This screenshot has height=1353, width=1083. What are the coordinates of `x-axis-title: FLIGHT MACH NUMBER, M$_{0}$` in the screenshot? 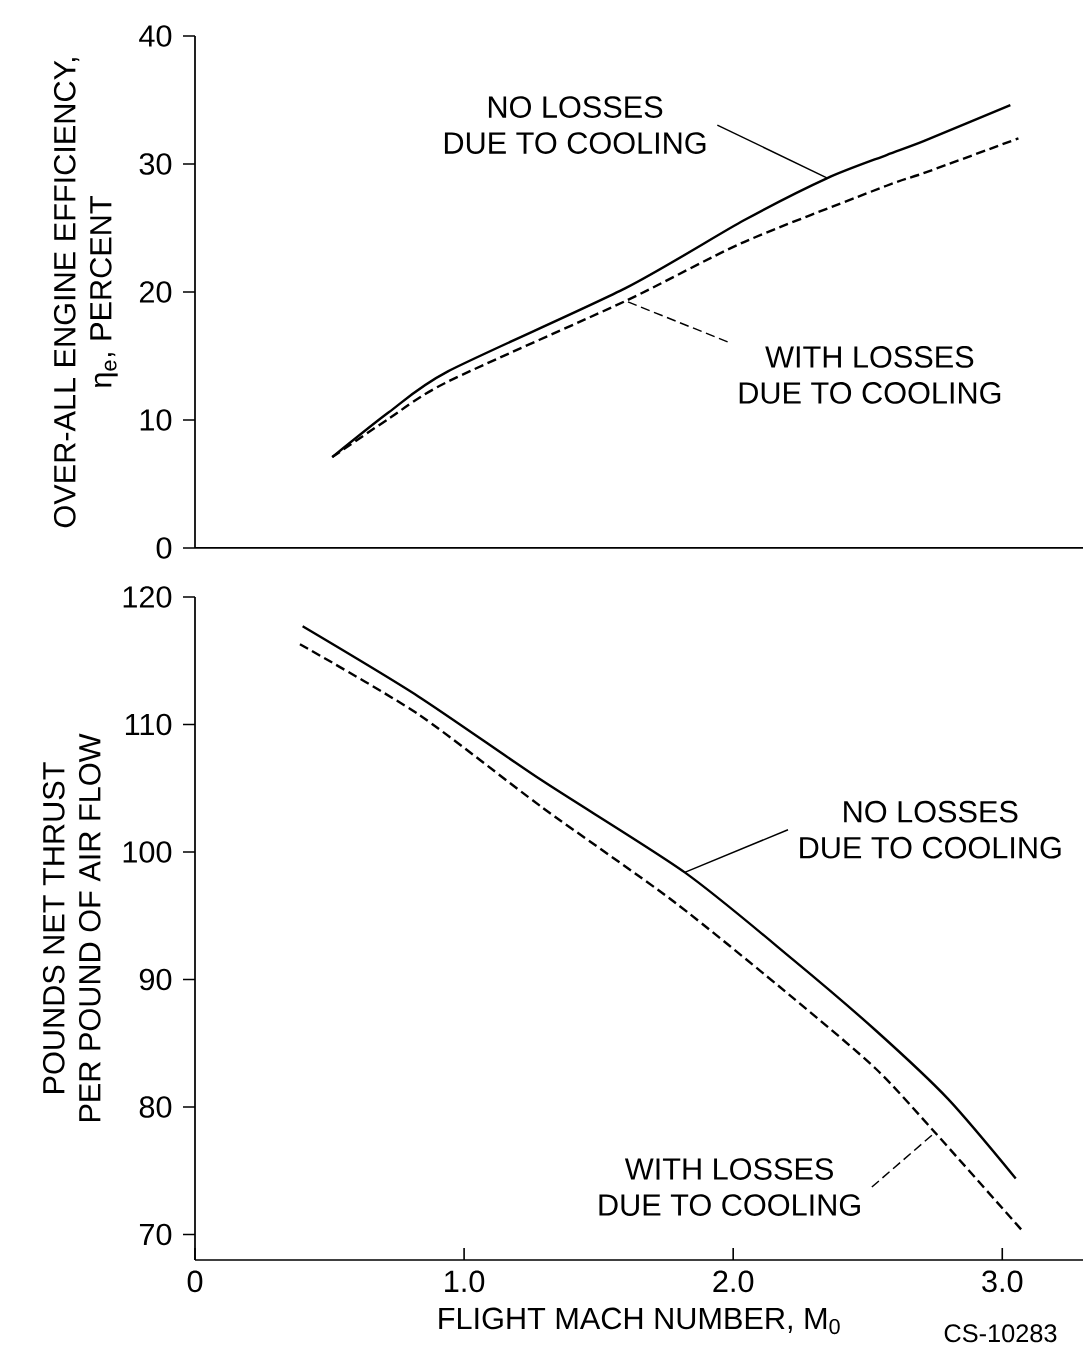 It's located at (639, 1321).